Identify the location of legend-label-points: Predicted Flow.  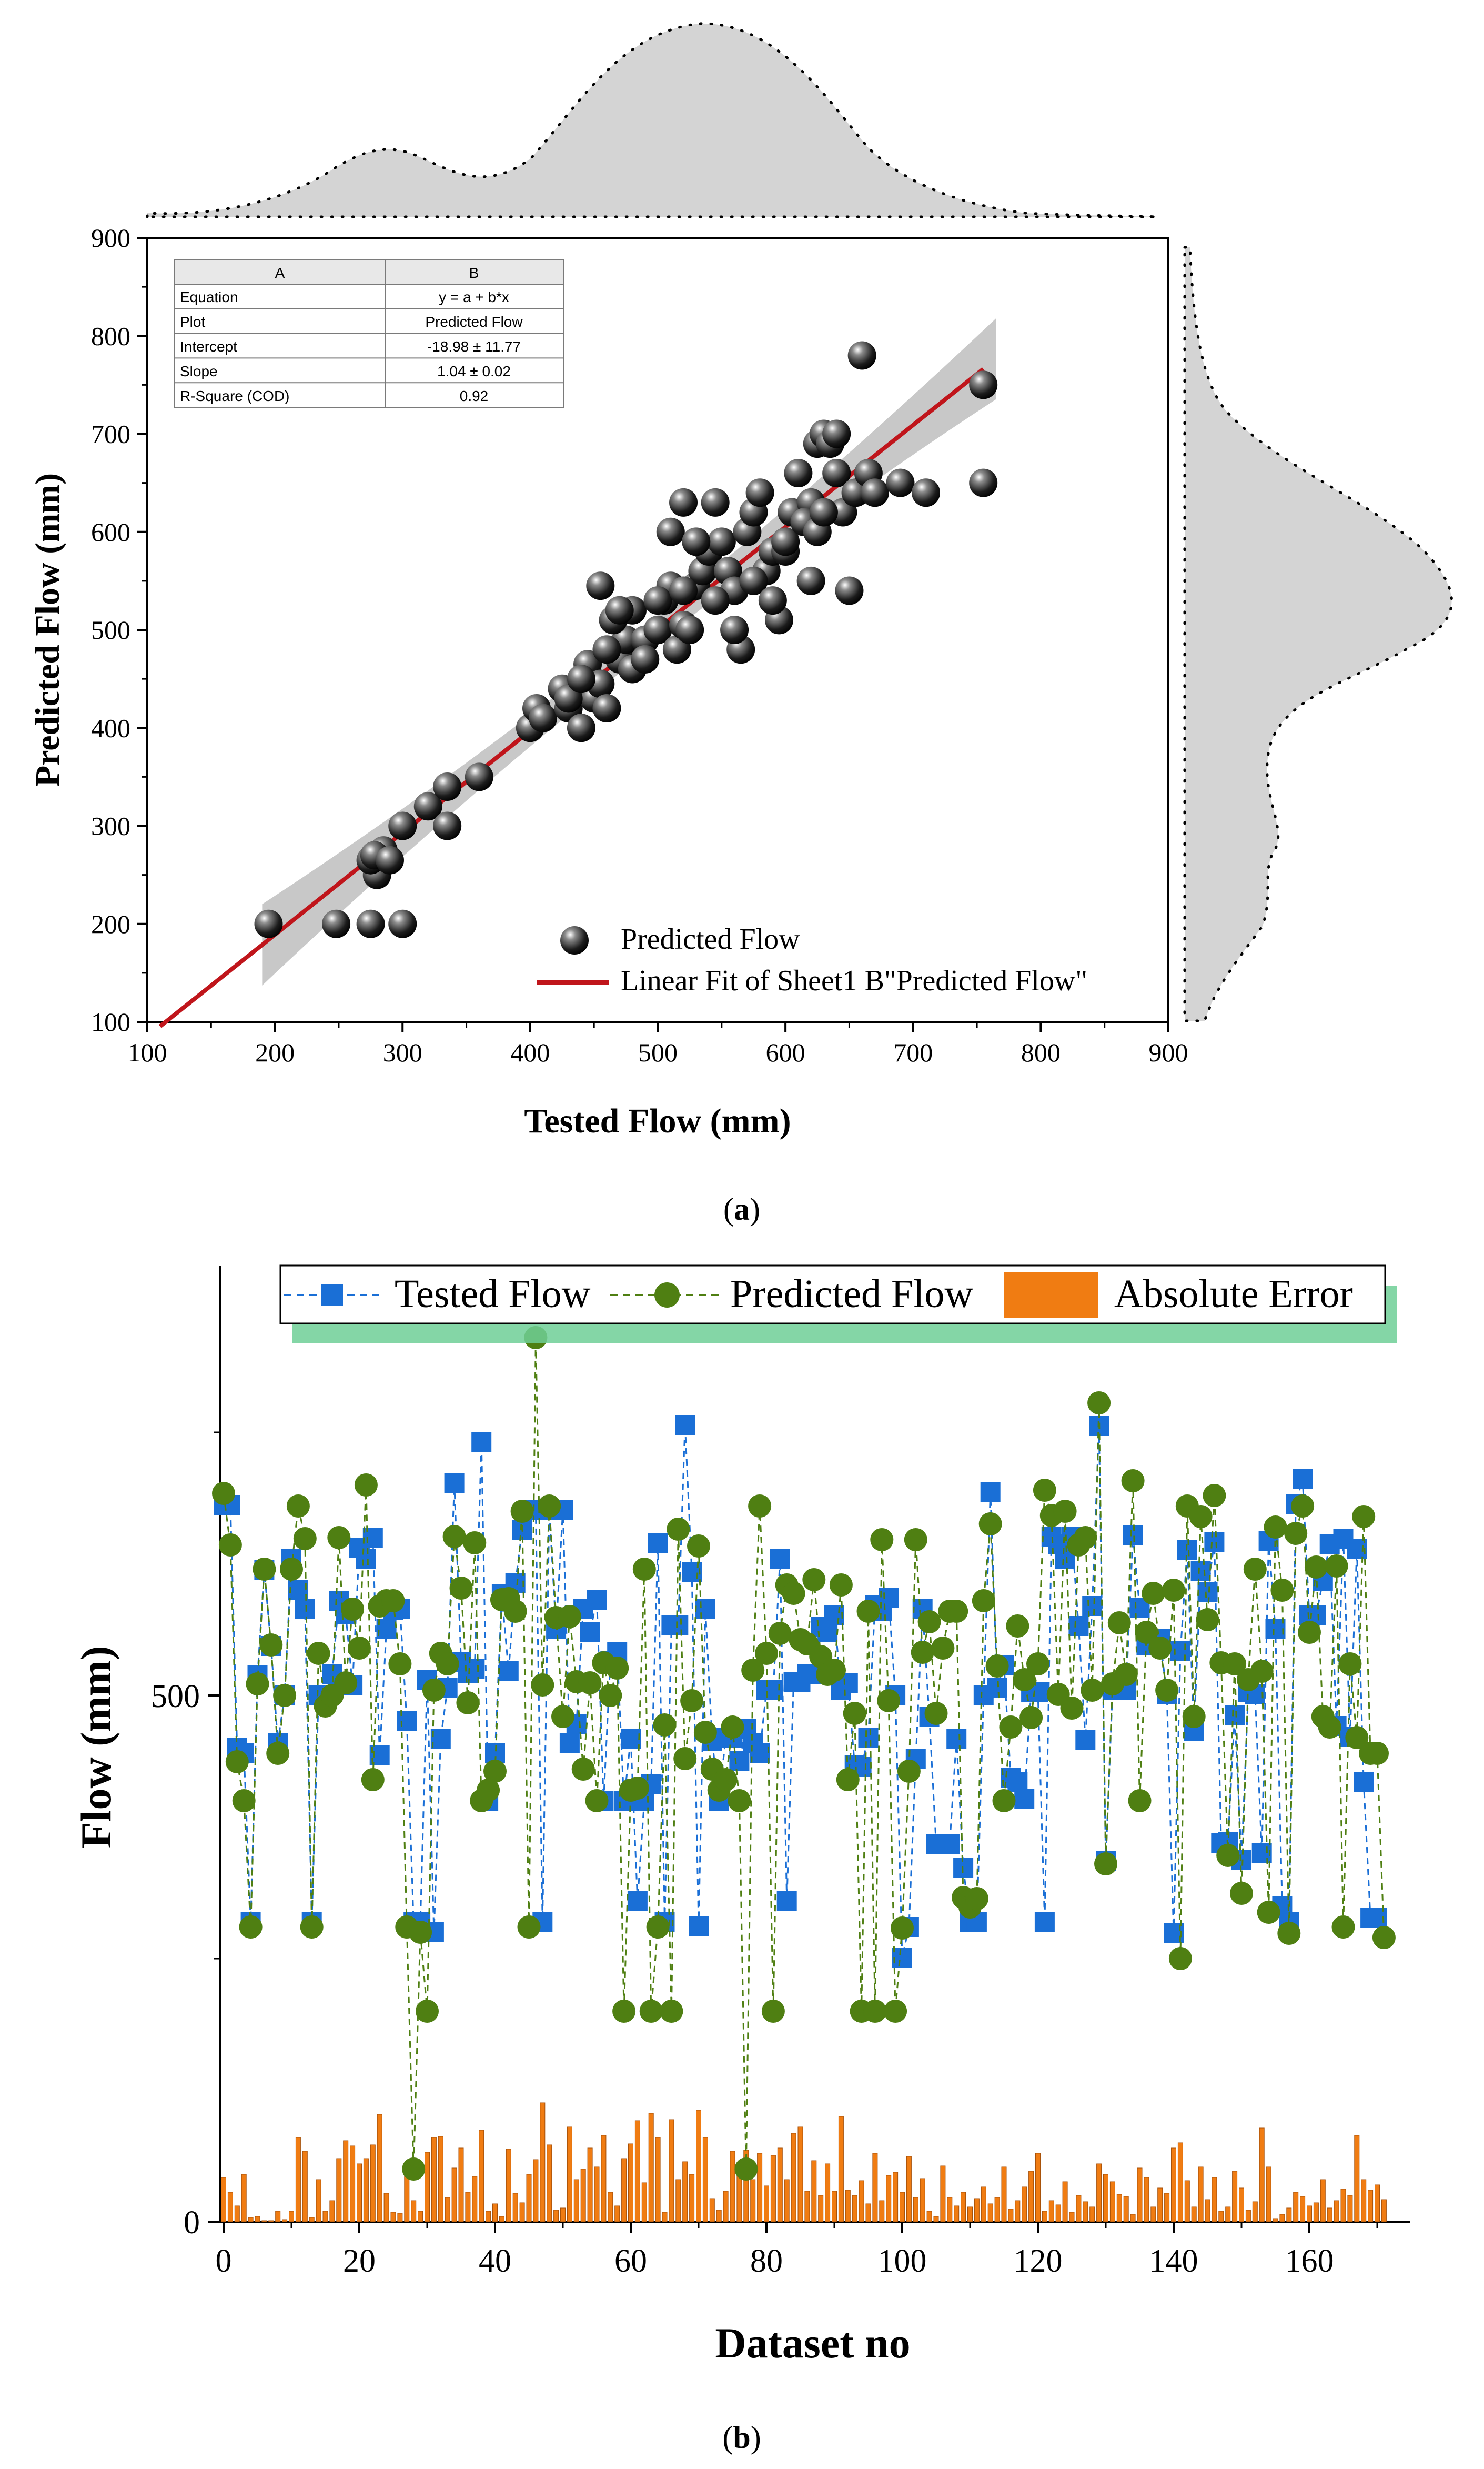
(710, 939).